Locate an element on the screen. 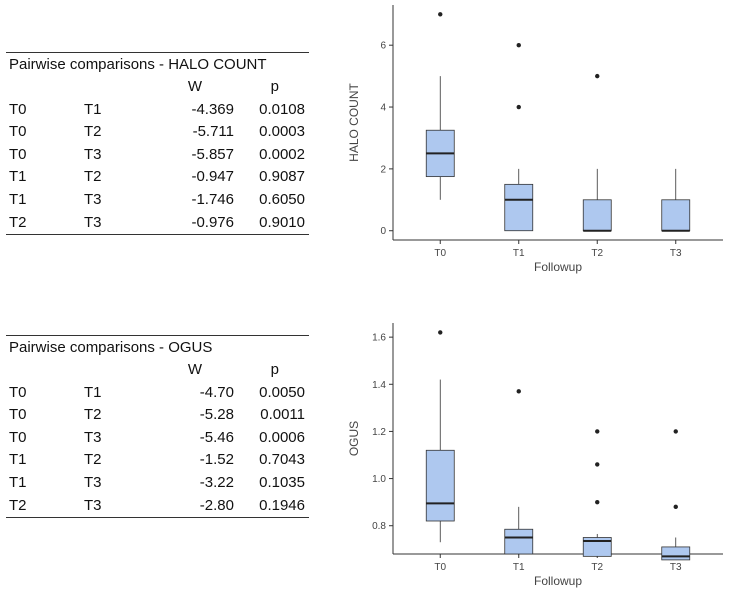 The height and width of the screenshot is (600, 750). table-row: T0 T2 -5.711 0.0003 is located at coordinates (157, 132).